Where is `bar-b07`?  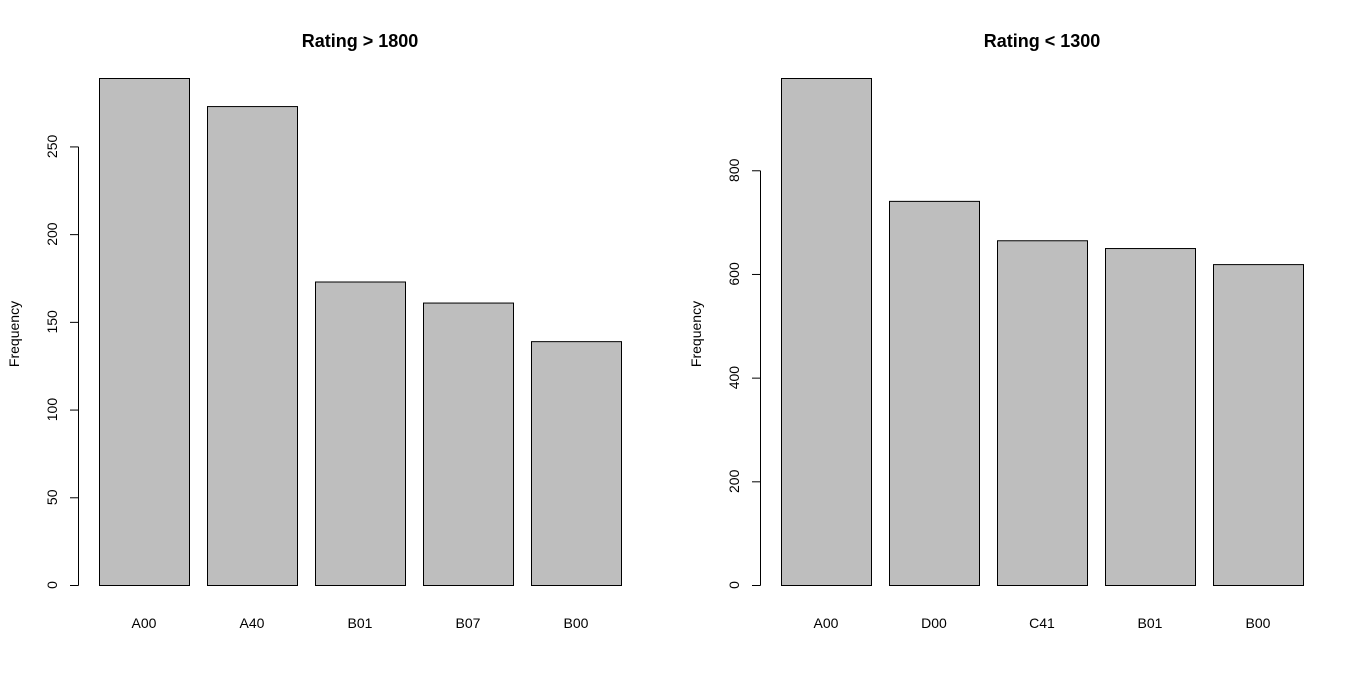 bar-b07 is located at coordinates (468, 444).